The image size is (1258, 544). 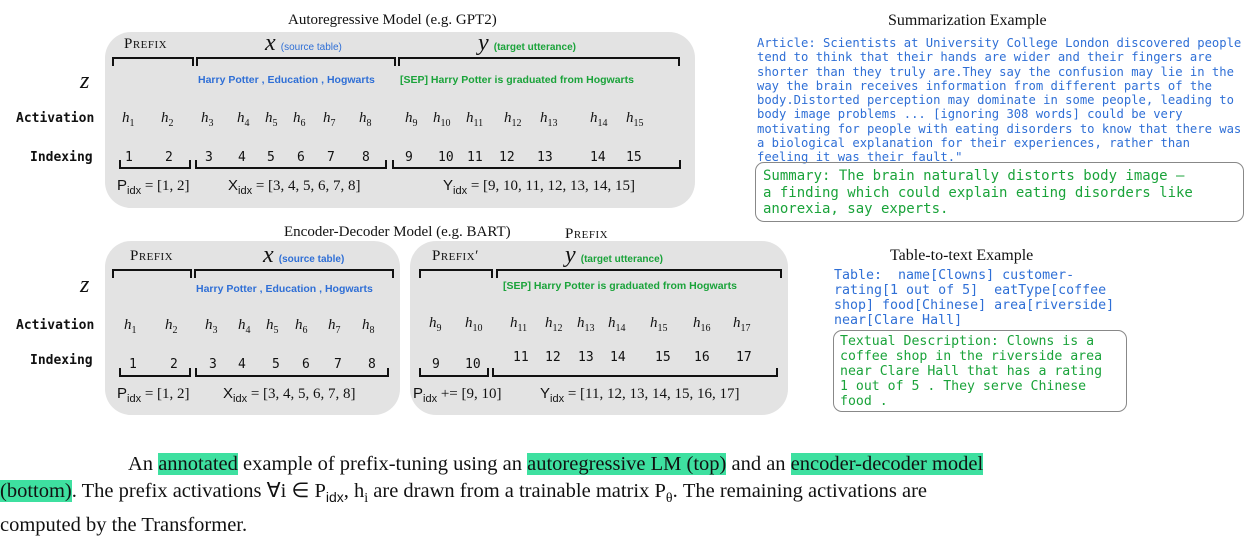 What do you see at coordinates (553, 357) in the screenshot?
I see `bottom-decoder-index: 12` at bounding box center [553, 357].